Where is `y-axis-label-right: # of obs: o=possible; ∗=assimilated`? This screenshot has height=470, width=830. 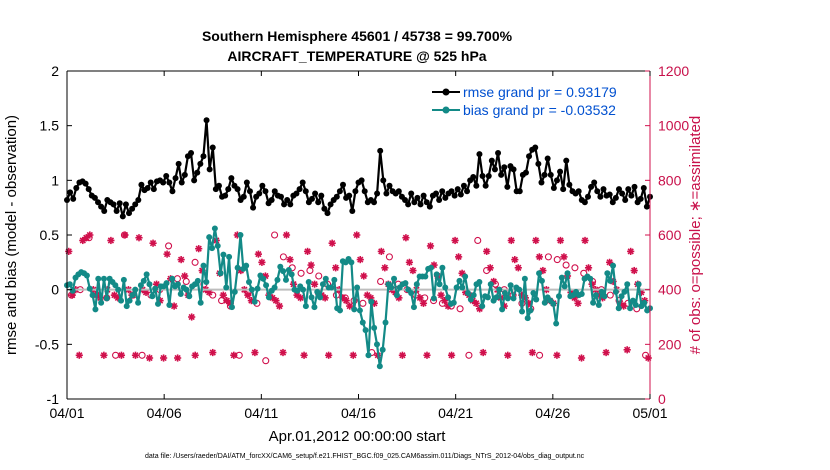
y-axis-label-right: # of obs: o=possible; ∗=assimilated is located at coordinates (695, 235).